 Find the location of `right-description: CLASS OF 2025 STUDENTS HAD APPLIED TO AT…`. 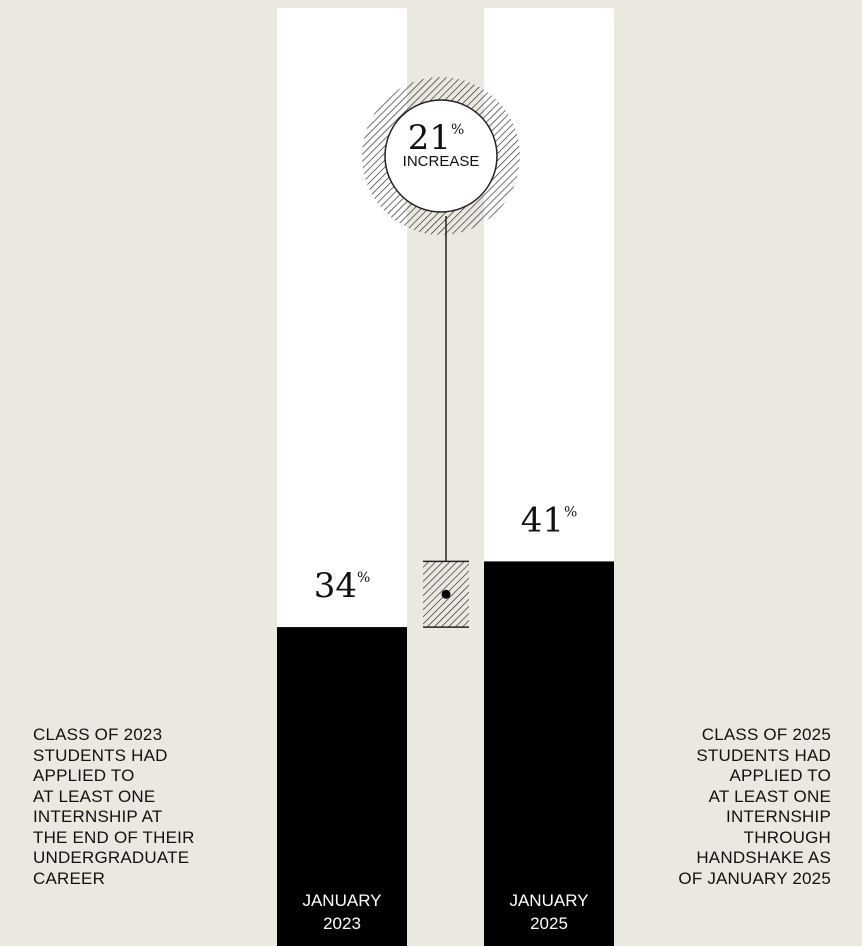

right-description: CLASS OF 2025 STUDENTS HAD APPLIED TO AT… is located at coordinates (754, 806).